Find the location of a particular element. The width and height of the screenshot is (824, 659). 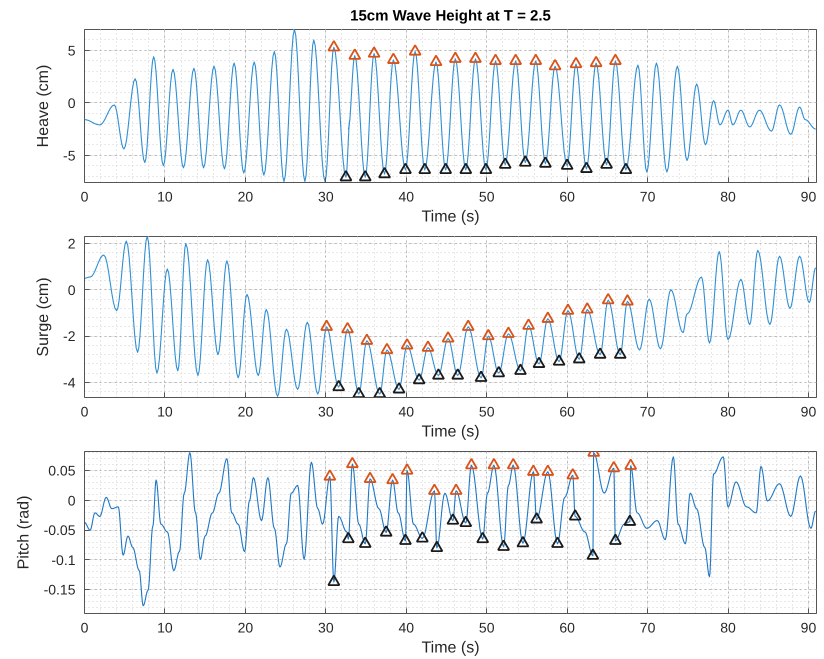

x-tick-label: 0 is located at coordinates (84, 196).